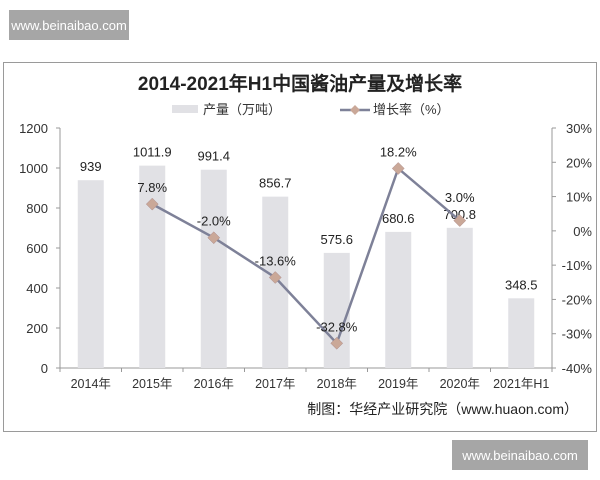  Describe the element at coordinates (582, 231) in the screenshot. I see `y-right-tick-label: 0%` at that location.